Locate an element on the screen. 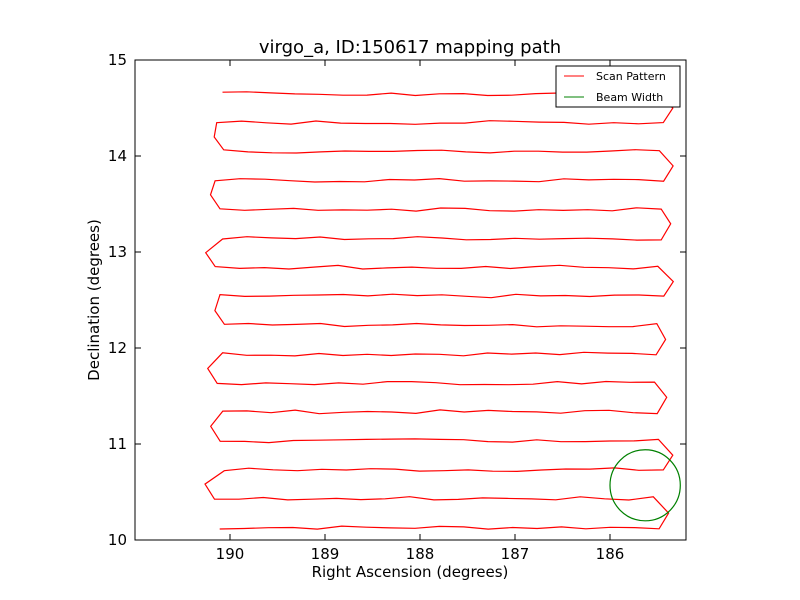 This screenshot has width=800, height=600. chart-title: virgo_a, ID:150617 mapping path is located at coordinates (410, 47).